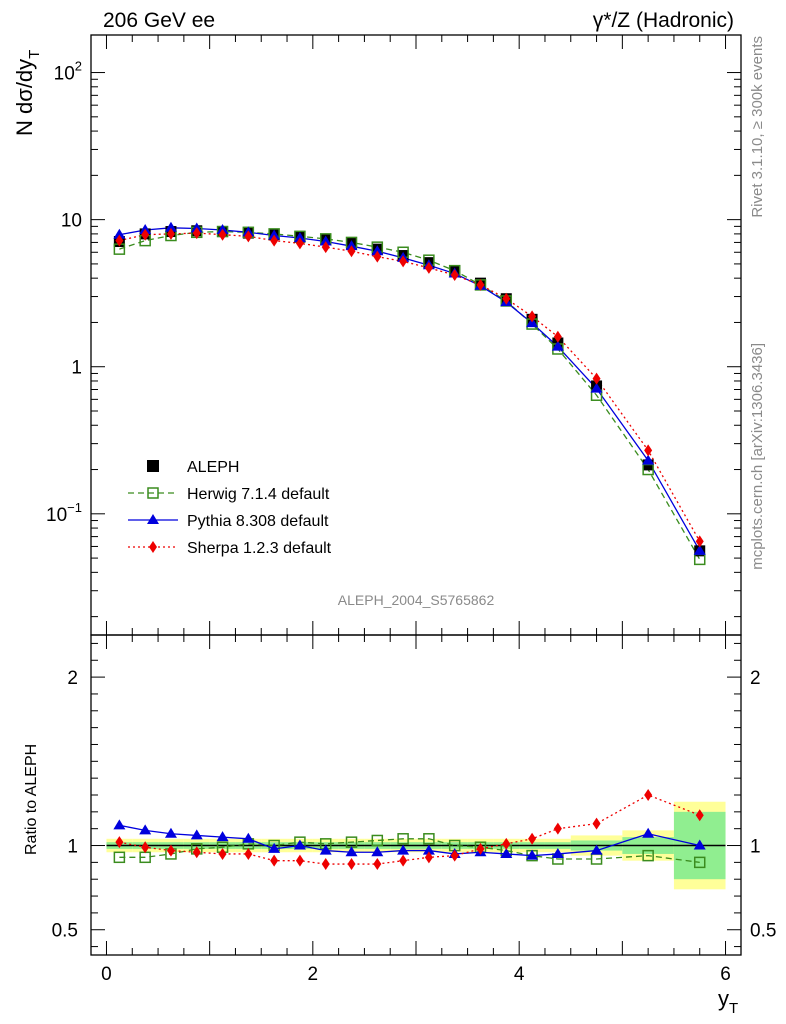 The width and height of the screenshot is (786, 1024). I want to click on x-tick-label: 4, so click(519, 974).